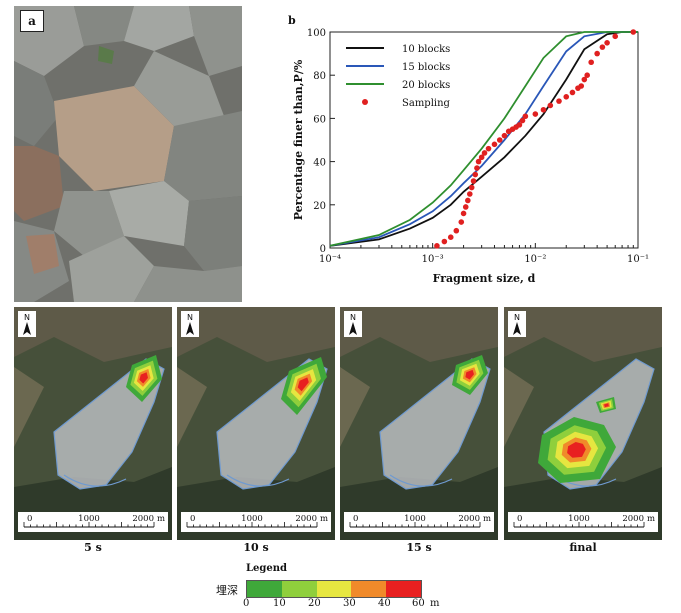 The image size is (681, 613). Describe the element at coordinates (323, 249) in the screenshot. I see `y-tick-label: 0` at that location.